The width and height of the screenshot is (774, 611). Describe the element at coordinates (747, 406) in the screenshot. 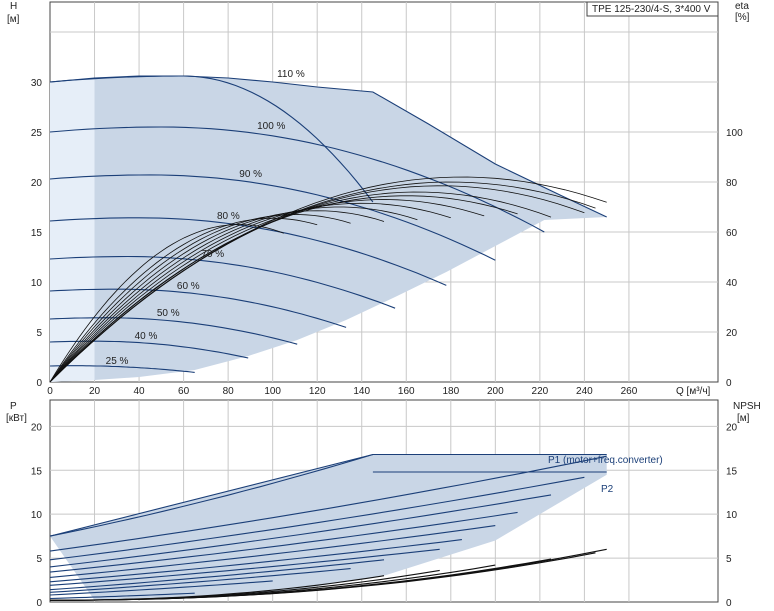

I see `npsh-axis-label: NPSH` at that location.